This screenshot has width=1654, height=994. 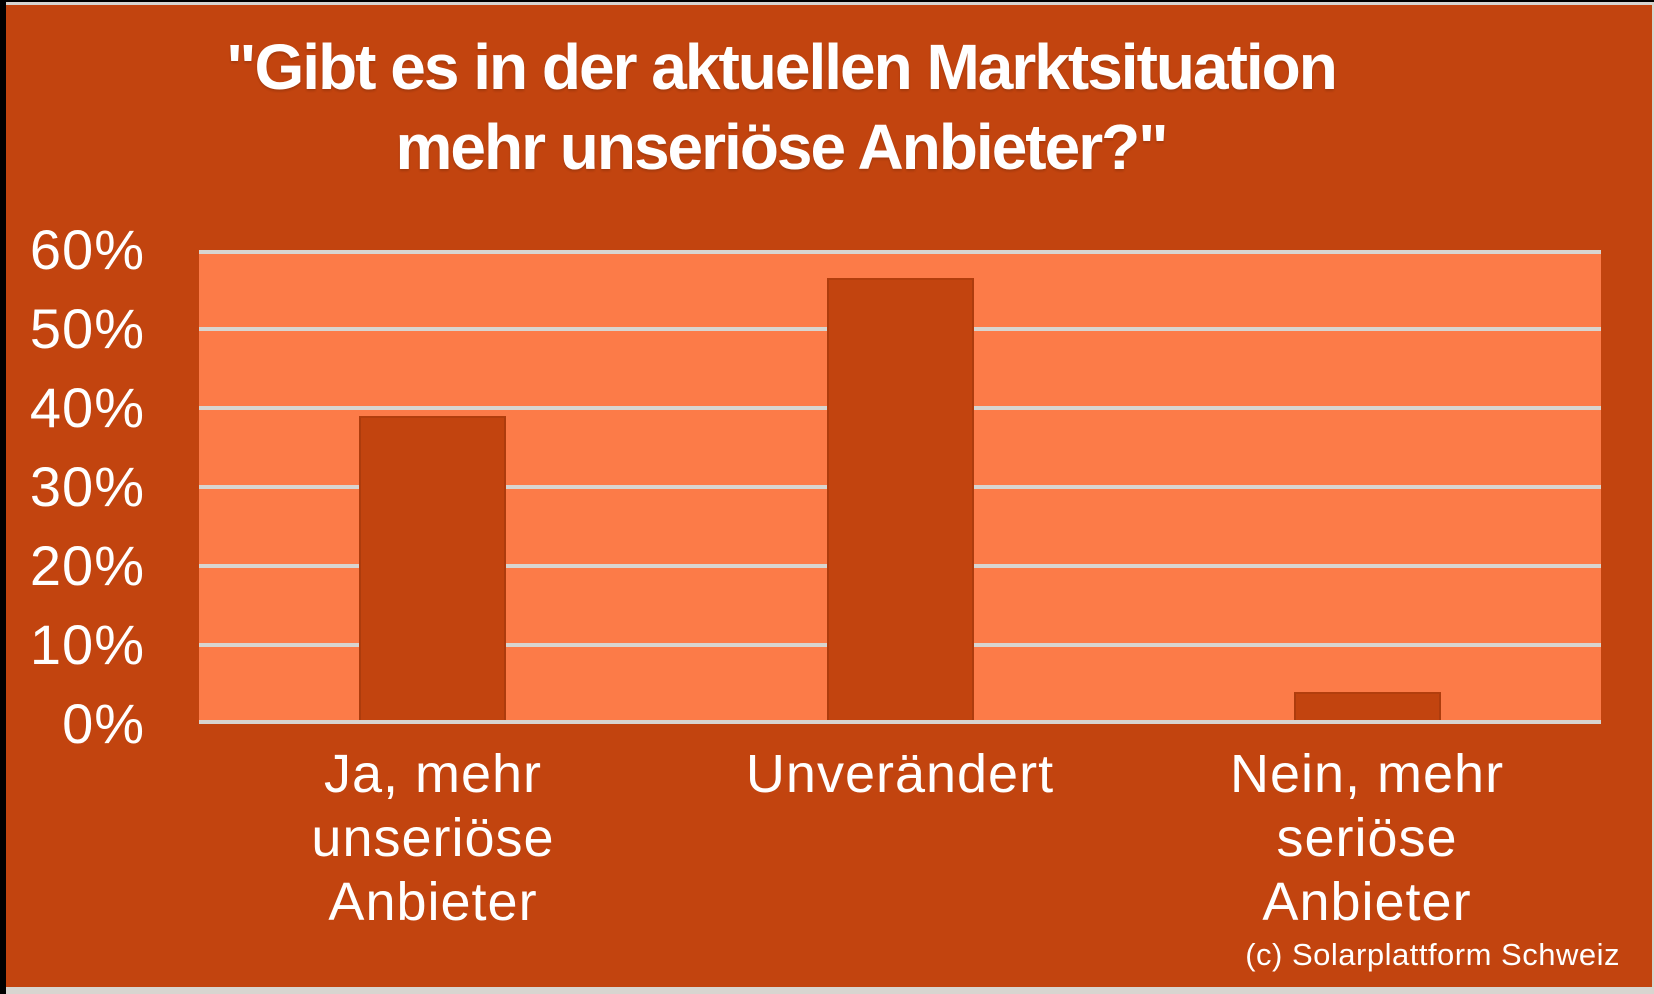 I want to click on x-category-label: Unverändert, so click(x=900, y=774).